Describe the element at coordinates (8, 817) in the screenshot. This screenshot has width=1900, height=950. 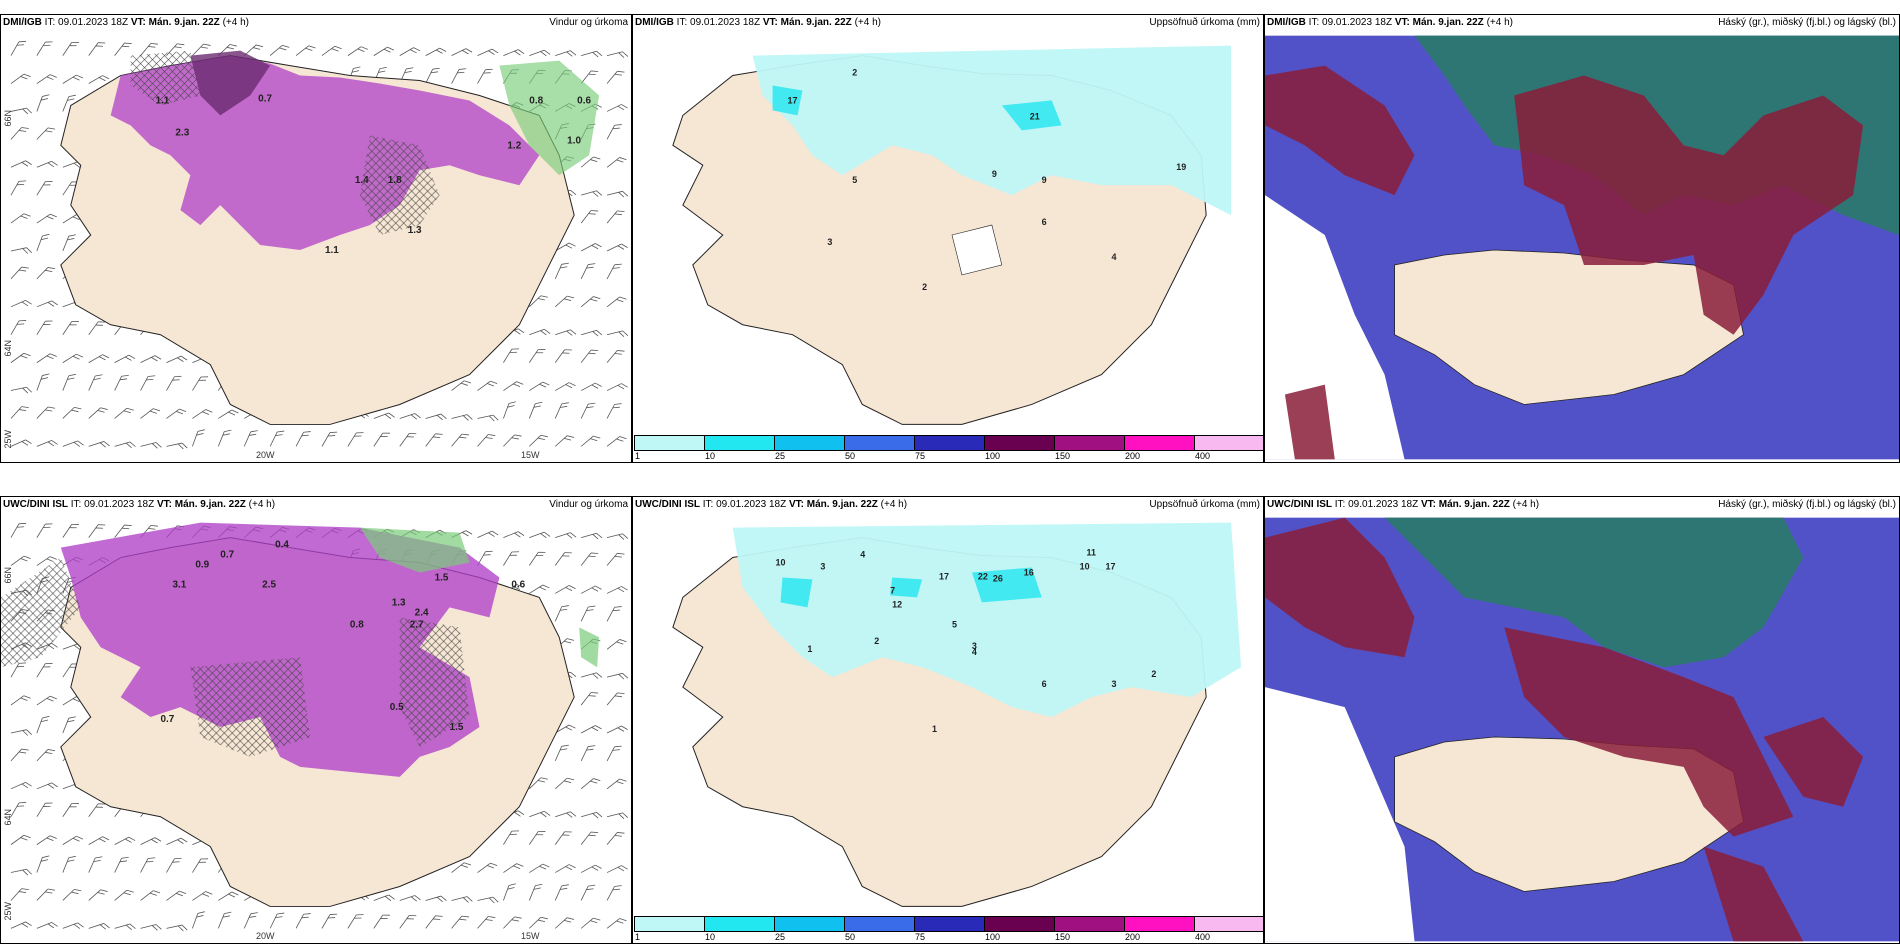
I see `lat-label-64n: 64N` at that location.